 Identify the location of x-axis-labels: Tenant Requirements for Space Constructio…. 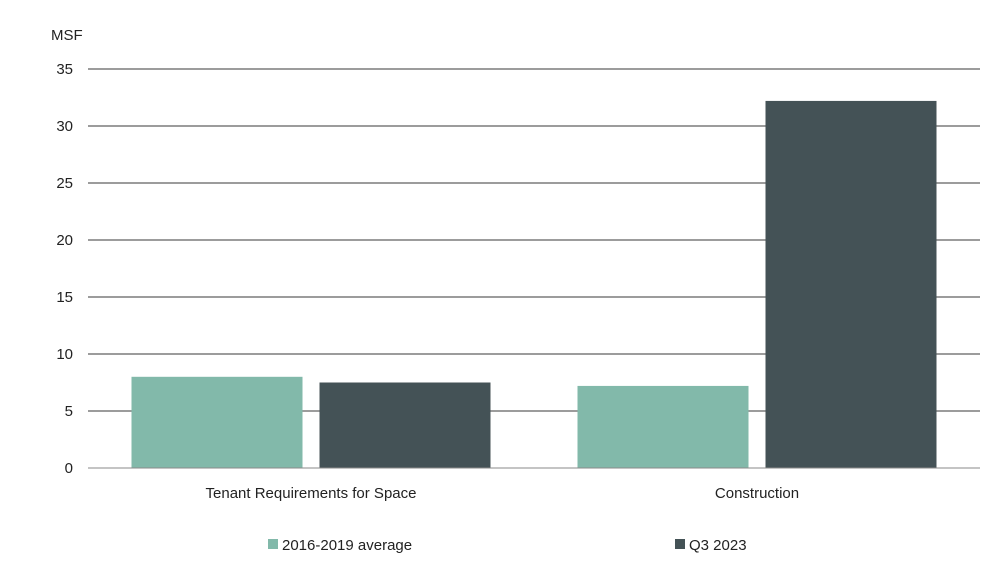
(503, 493).